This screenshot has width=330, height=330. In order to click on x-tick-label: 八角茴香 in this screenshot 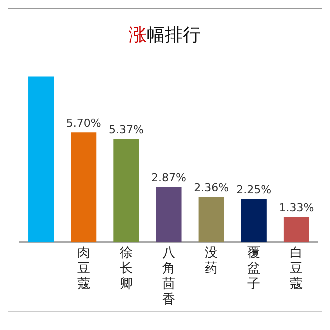, I will do `click(169, 277)`.